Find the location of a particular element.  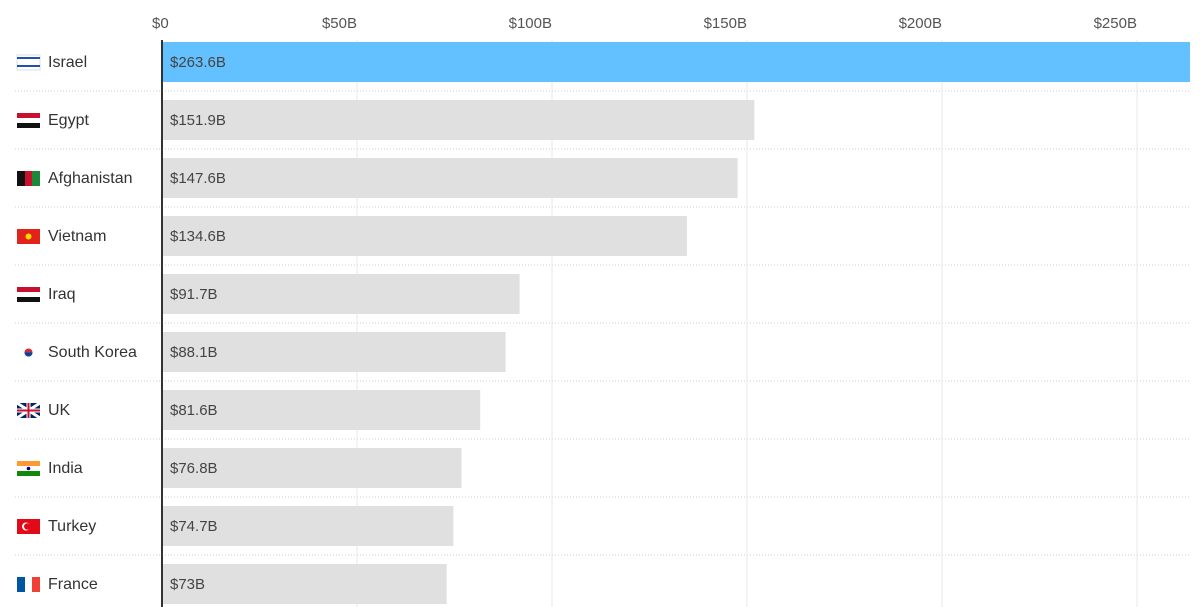

x-tick-label: $200B is located at coordinates (920, 23).